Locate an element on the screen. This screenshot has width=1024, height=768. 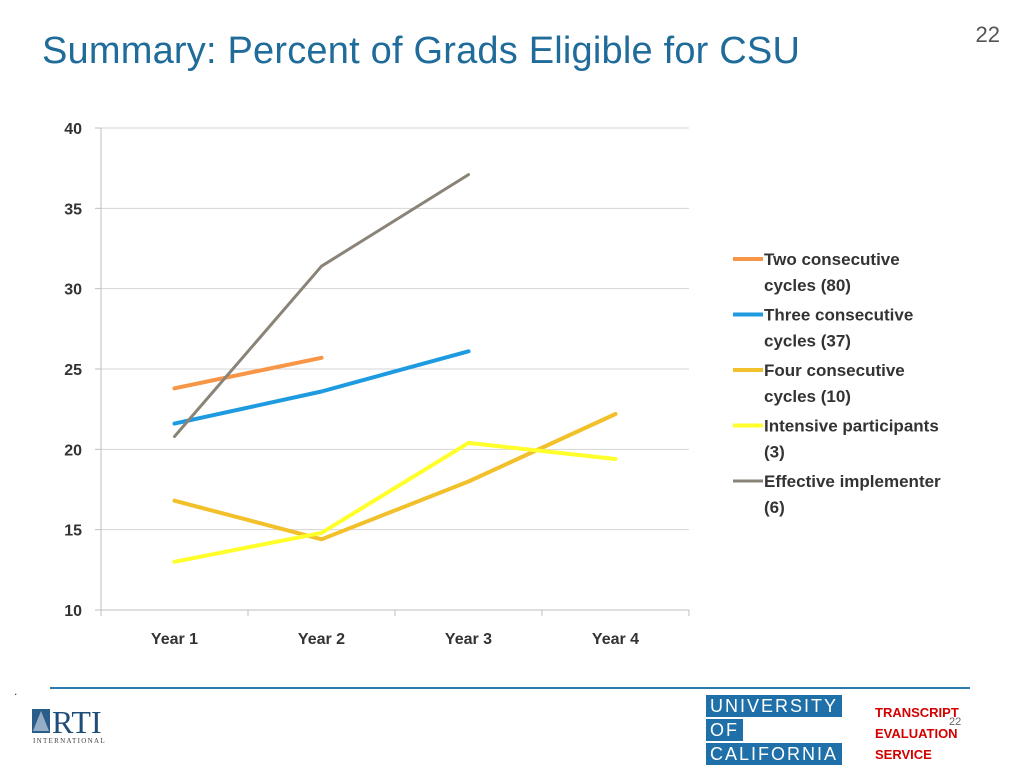
legend-item-3: Four consecutive cycles (10) is located at coordinates (819, 383).